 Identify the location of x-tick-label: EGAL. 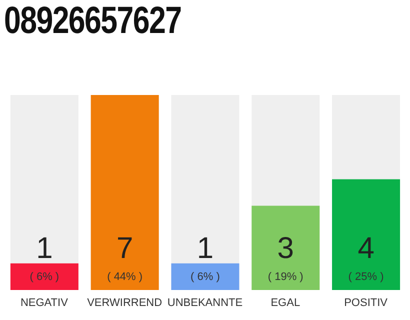
(285, 302).